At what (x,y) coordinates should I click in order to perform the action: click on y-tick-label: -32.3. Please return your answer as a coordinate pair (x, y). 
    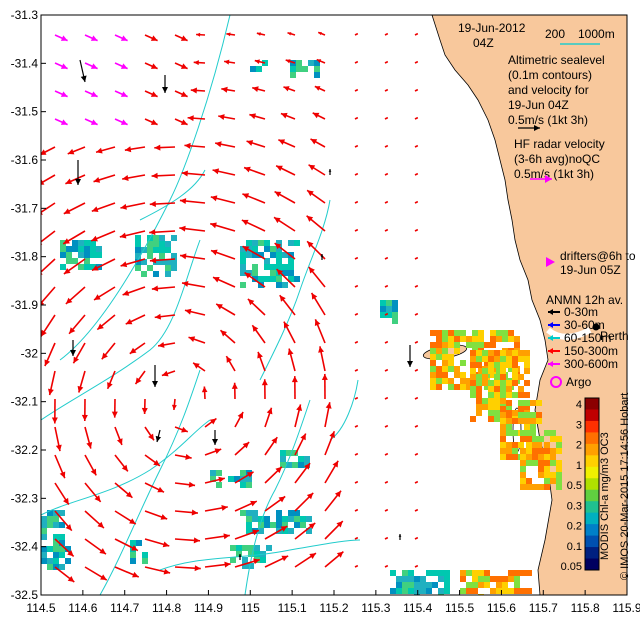
    Looking at the image, I should click on (25, 498).